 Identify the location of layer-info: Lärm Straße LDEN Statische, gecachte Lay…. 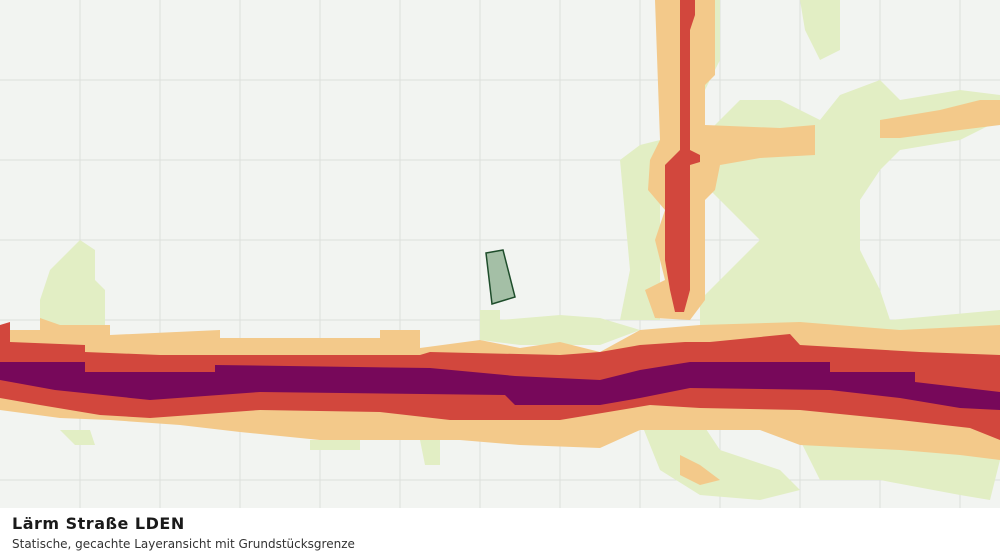
(500, 534).